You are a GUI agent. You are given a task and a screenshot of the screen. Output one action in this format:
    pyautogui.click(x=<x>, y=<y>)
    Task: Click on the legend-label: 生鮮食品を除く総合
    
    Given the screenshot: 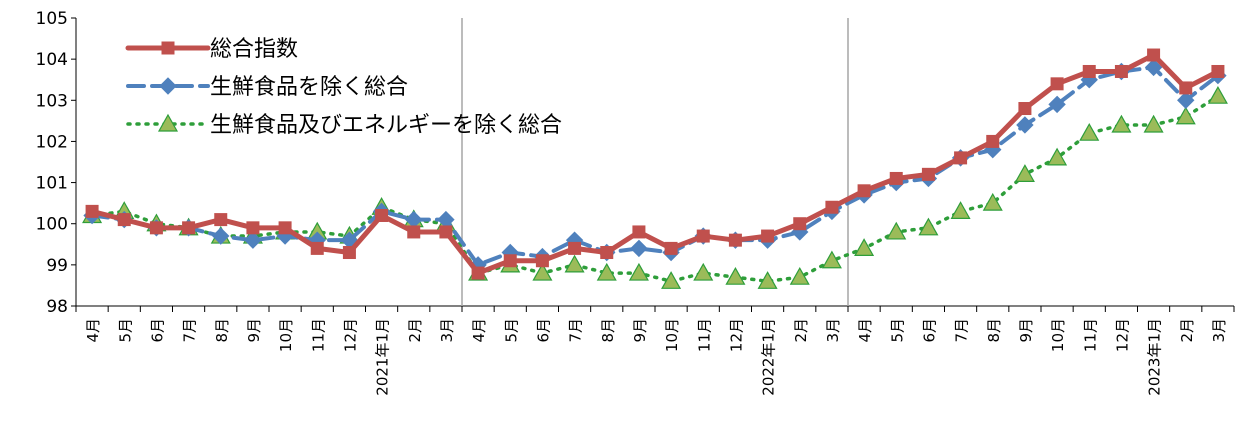 What is the action you would take?
    pyautogui.click(x=309, y=87)
    